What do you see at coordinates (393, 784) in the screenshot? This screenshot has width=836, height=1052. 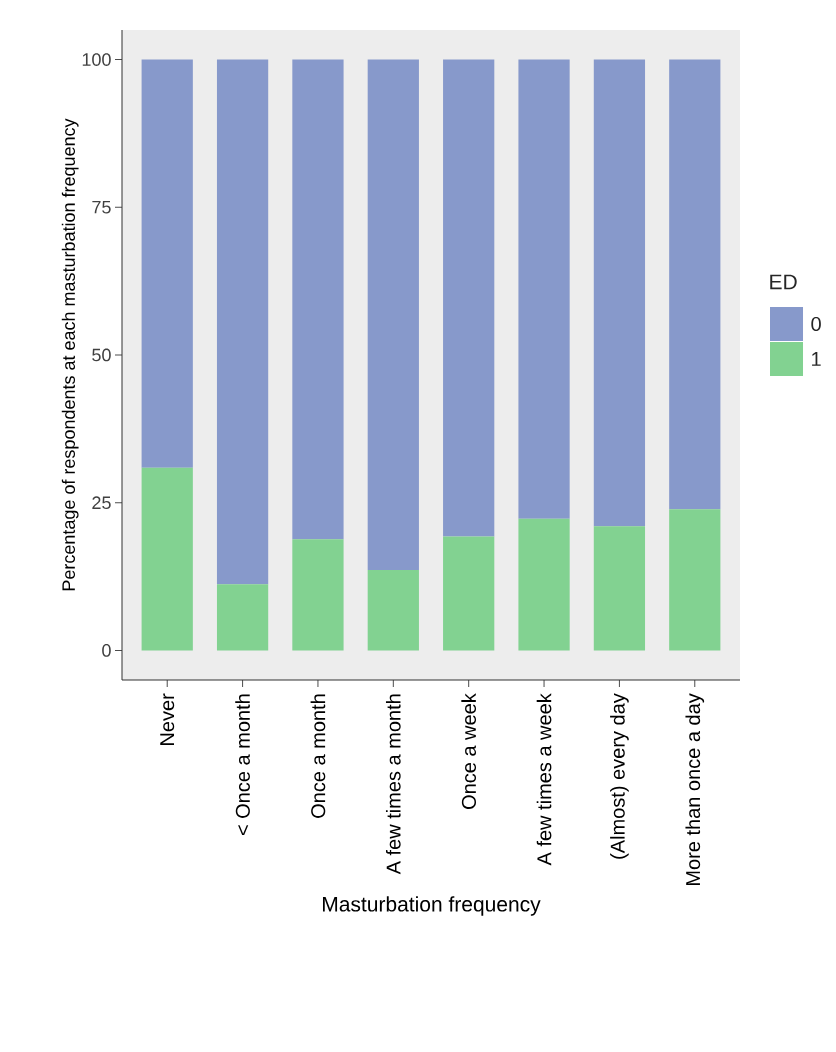 I see `x-tick-label: A few times a month` at bounding box center [393, 784].